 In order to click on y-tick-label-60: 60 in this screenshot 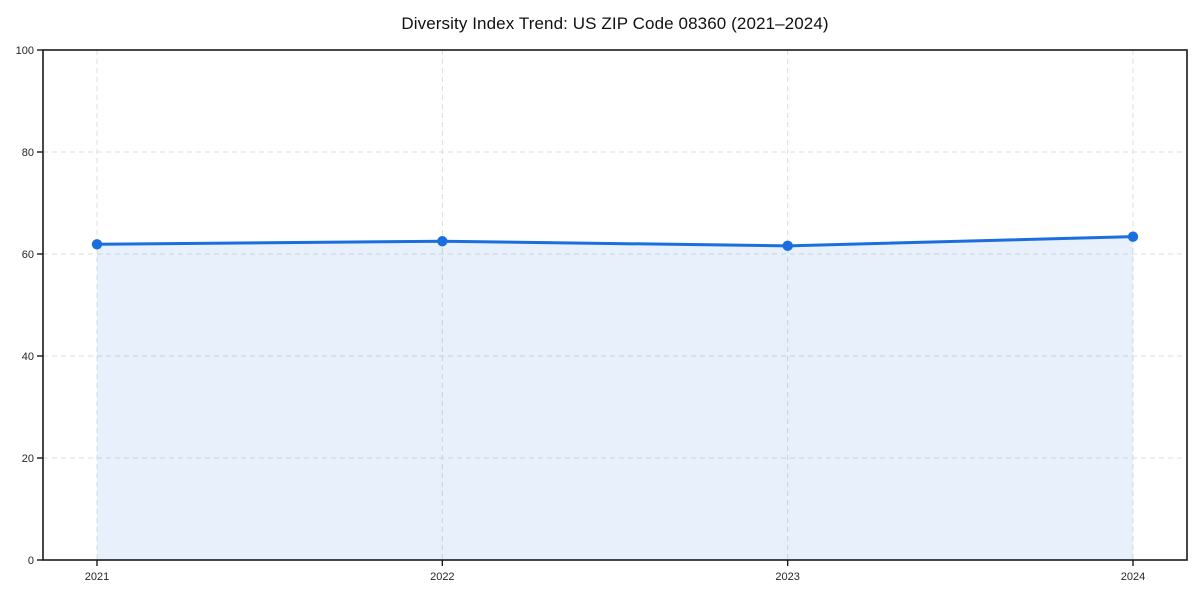, I will do `click(28, 255)`.